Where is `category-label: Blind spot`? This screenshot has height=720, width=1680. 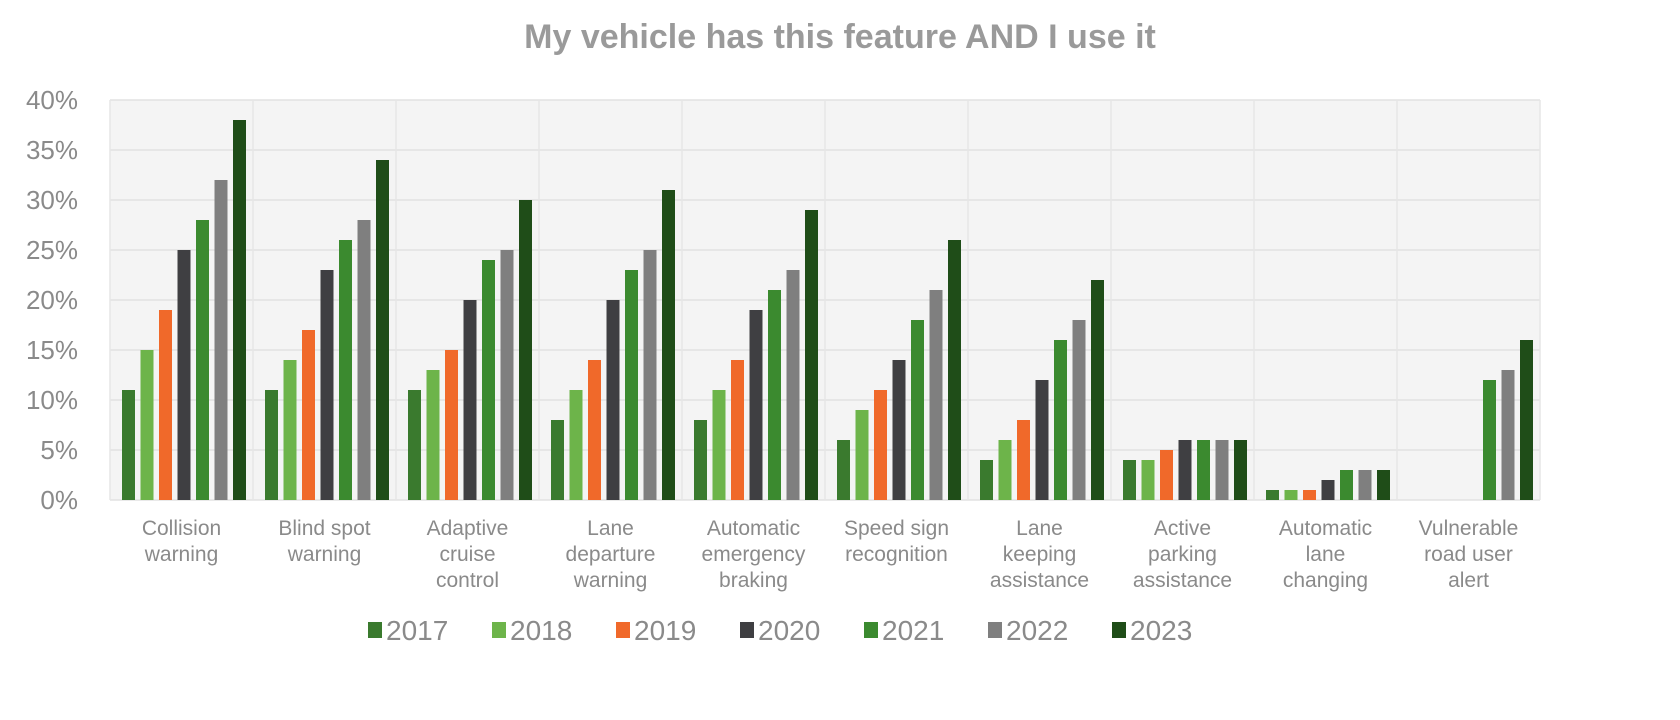
category-label: Blind spot is located at coordinates (324, 528).